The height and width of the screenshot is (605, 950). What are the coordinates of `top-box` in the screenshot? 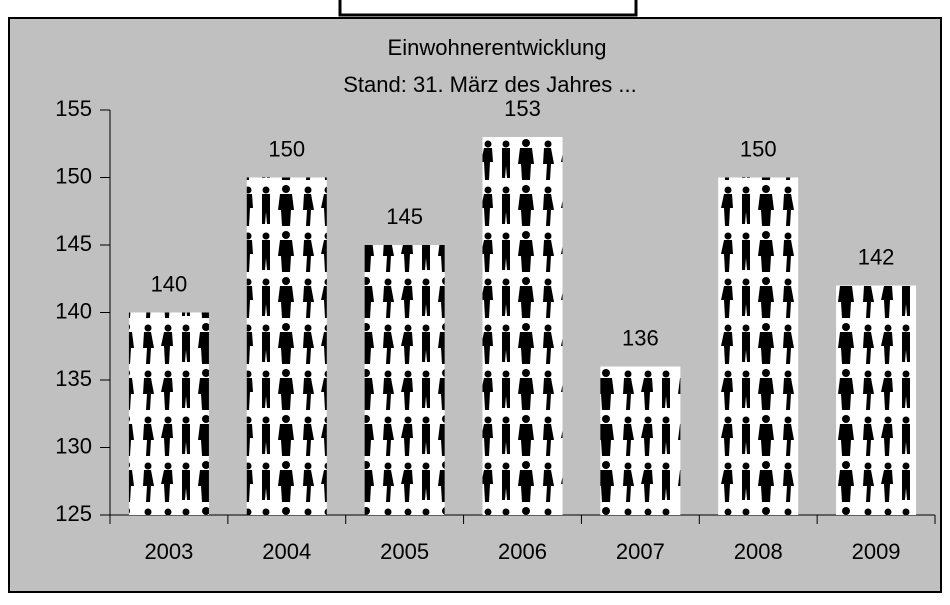 It's located at (488, 8).